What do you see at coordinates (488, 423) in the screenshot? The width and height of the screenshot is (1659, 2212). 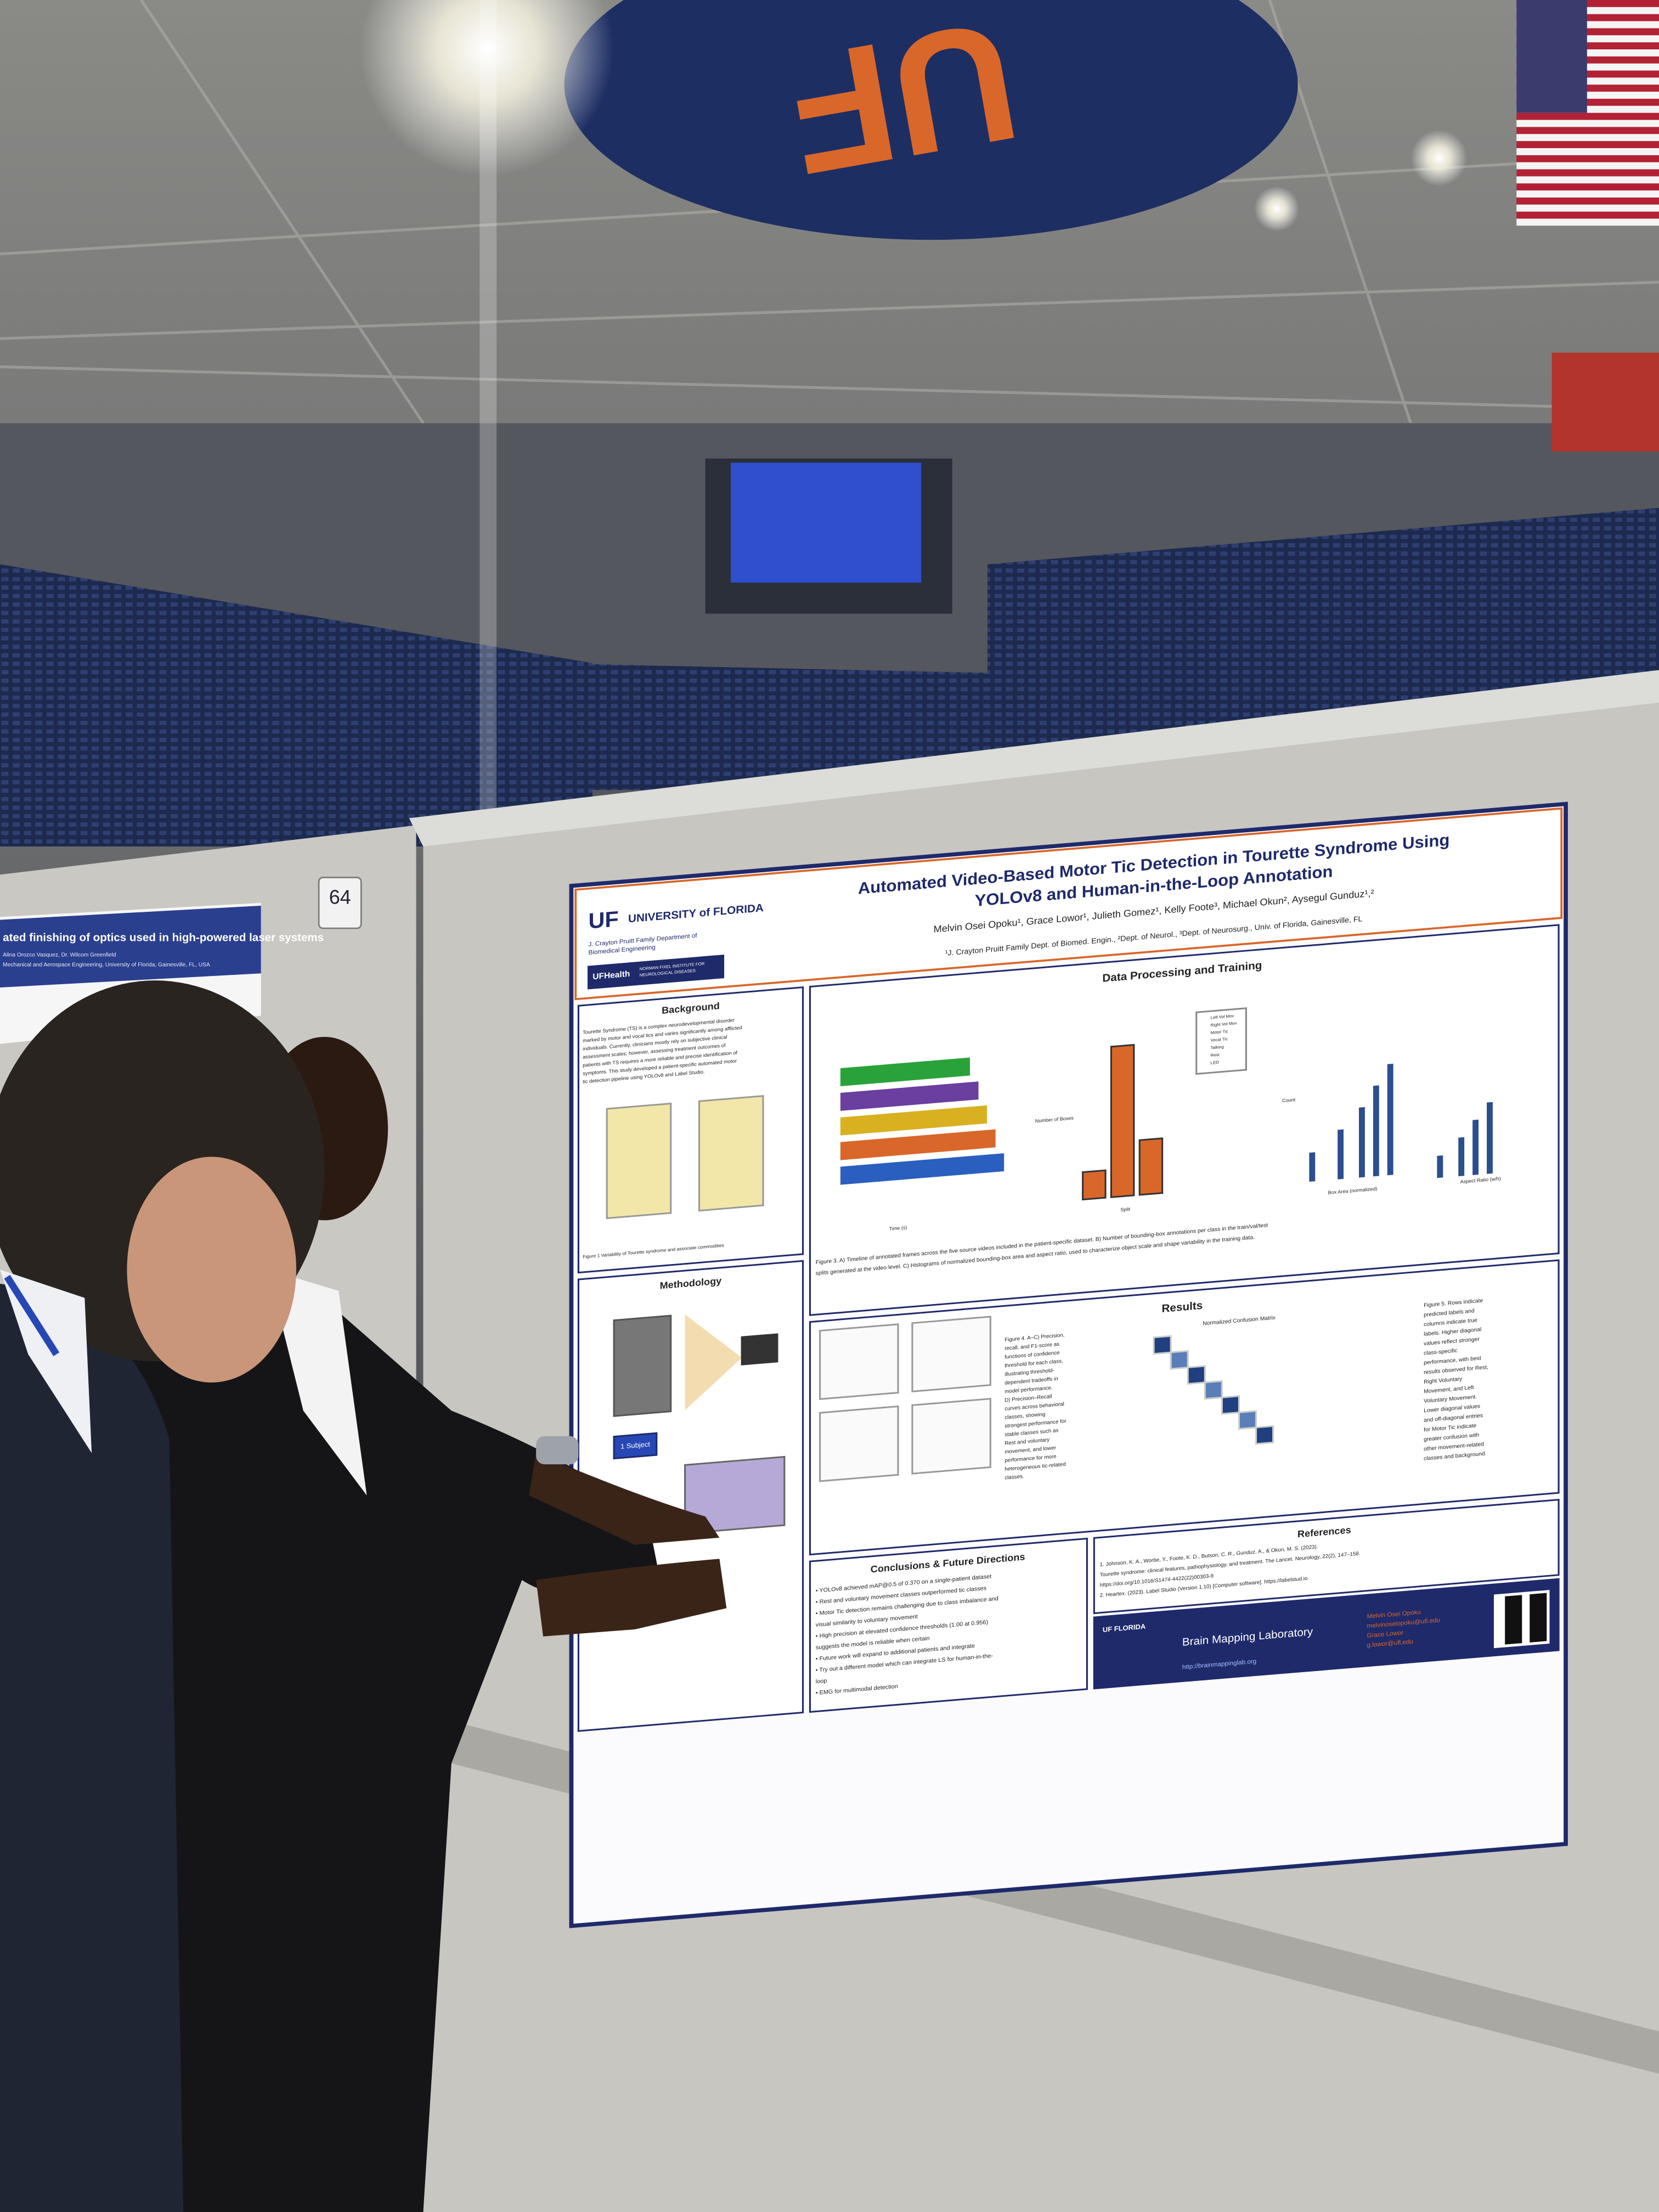 I see `light-beam` at bounding box center [488, 423].